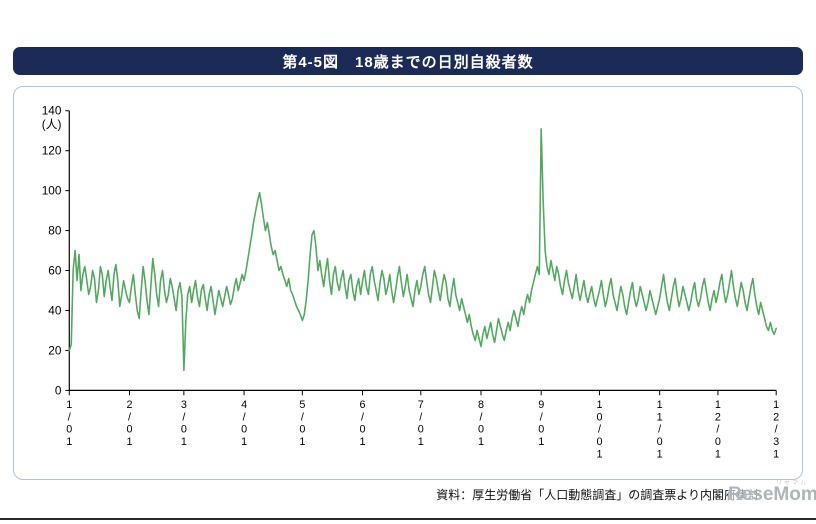  I want to click on x-tick-label: 9/0 1, so click(541, 423).